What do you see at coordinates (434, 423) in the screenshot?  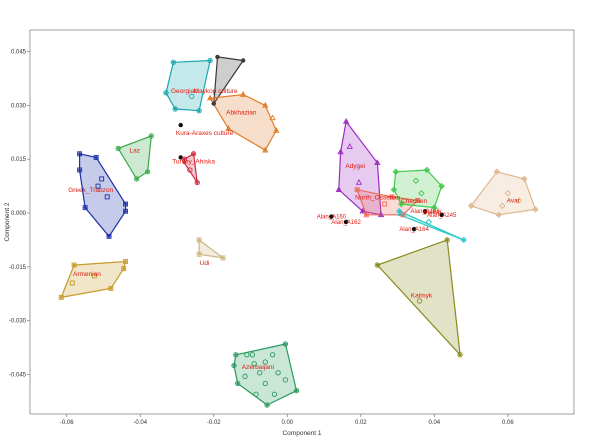 I see `x-tick-label: 0.04` at bounding box center [434, 423].